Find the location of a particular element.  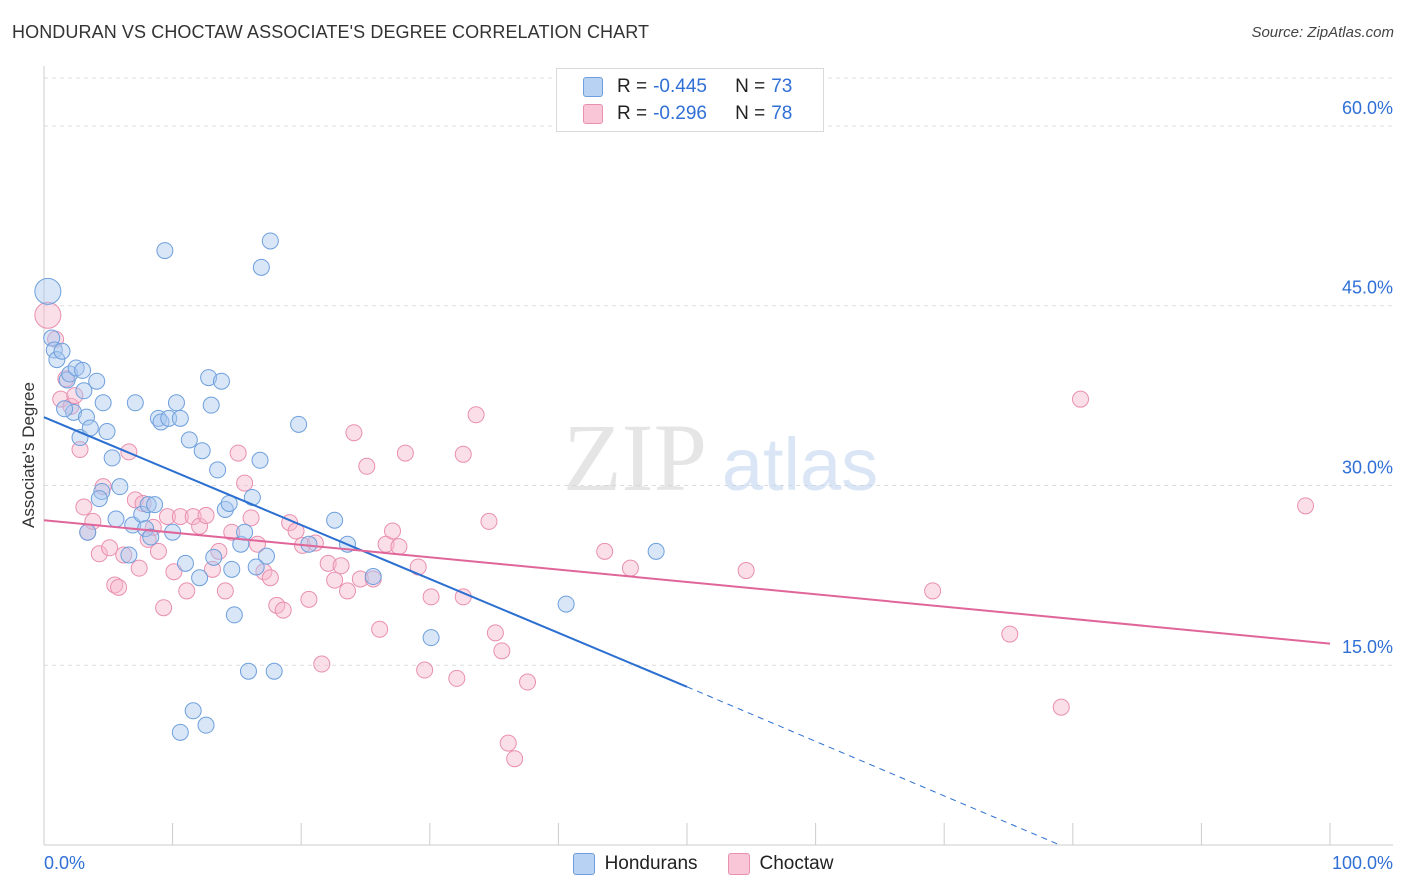

x-tick-label-max: 100.0% is located at coordinates (1362, 863).